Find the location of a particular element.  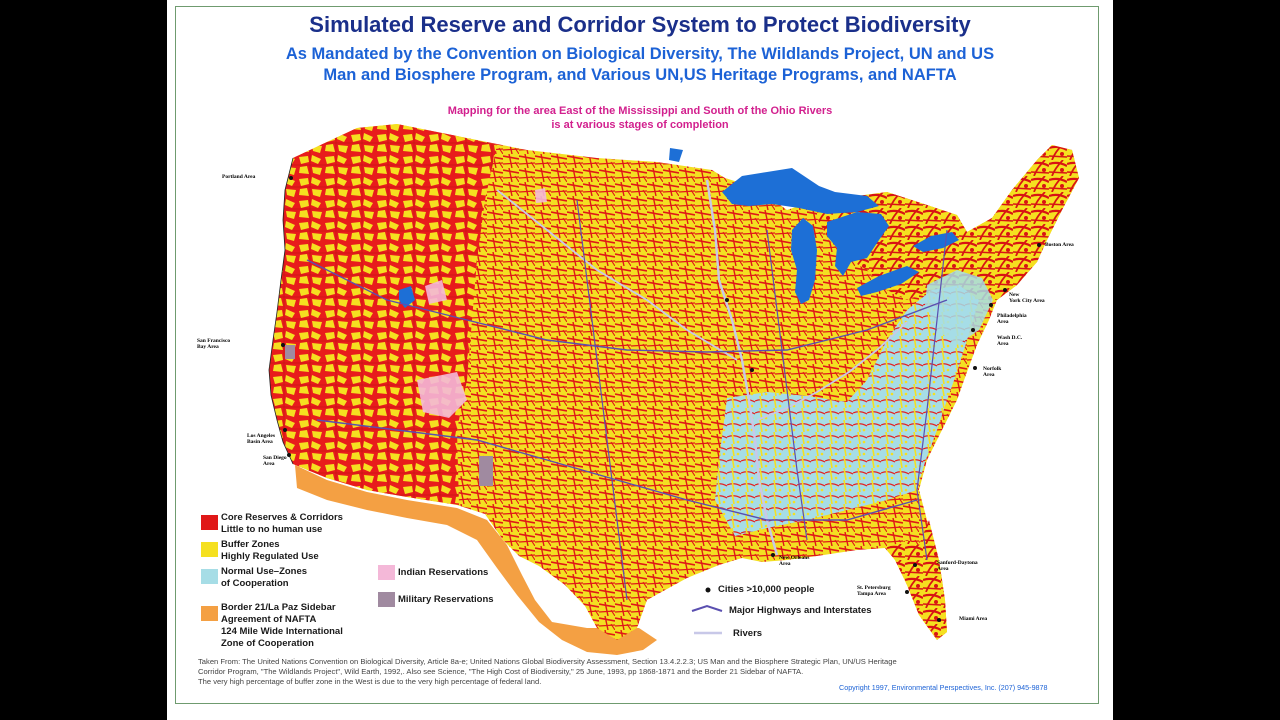

lake-superior is located at coordinates (800, 191).